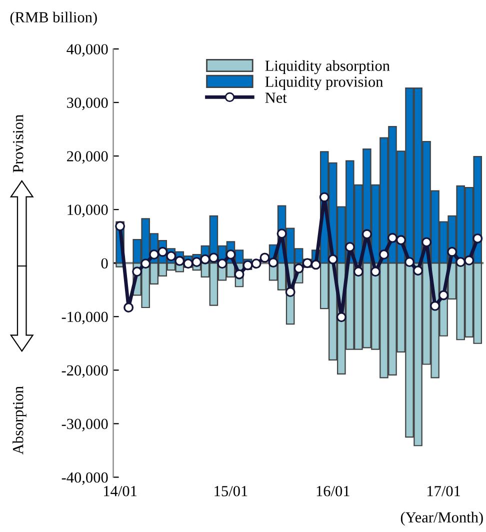  I want to click on y-tick-label: -20,000, so click(85, 371).